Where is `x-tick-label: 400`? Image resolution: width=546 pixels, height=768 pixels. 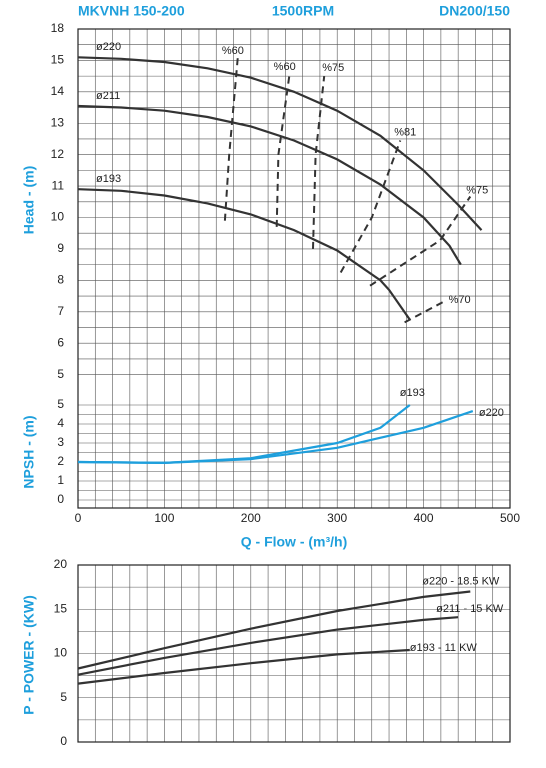
x-tick-label: 400 is located at coordinates (424, 518).